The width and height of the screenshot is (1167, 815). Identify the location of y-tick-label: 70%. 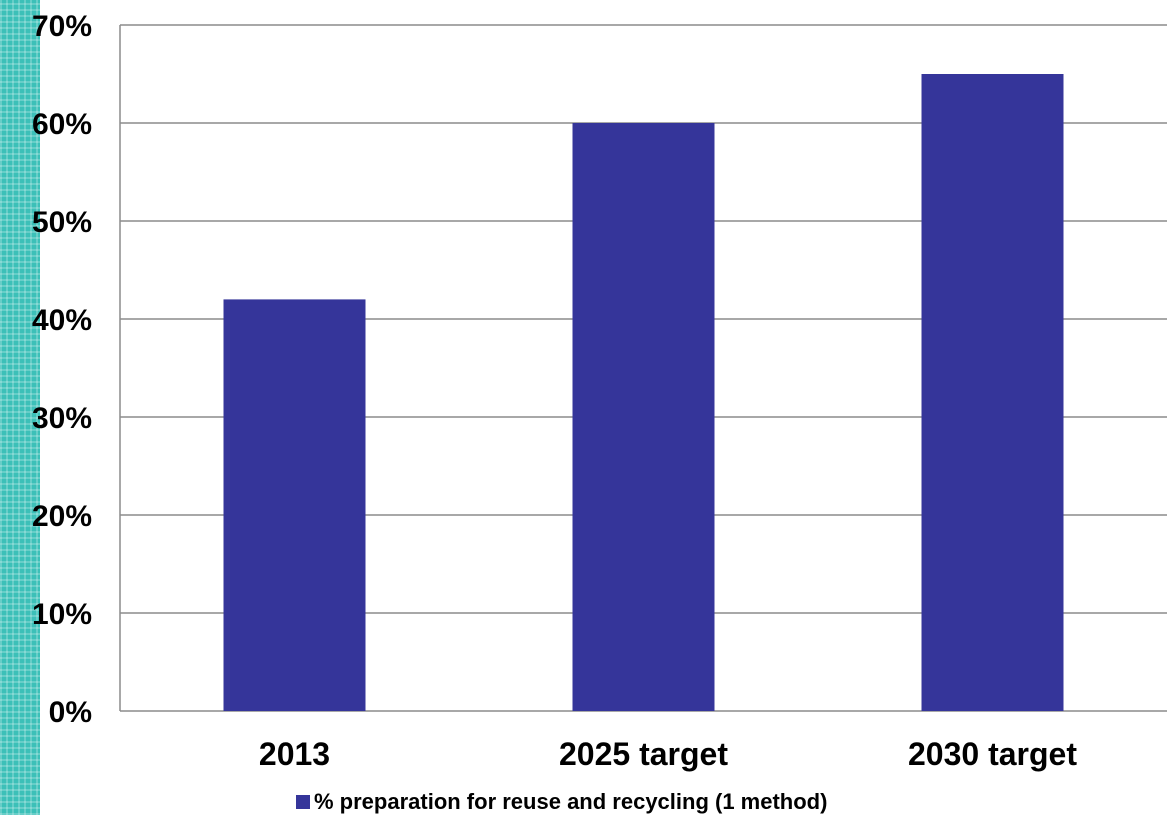
(62, 26).